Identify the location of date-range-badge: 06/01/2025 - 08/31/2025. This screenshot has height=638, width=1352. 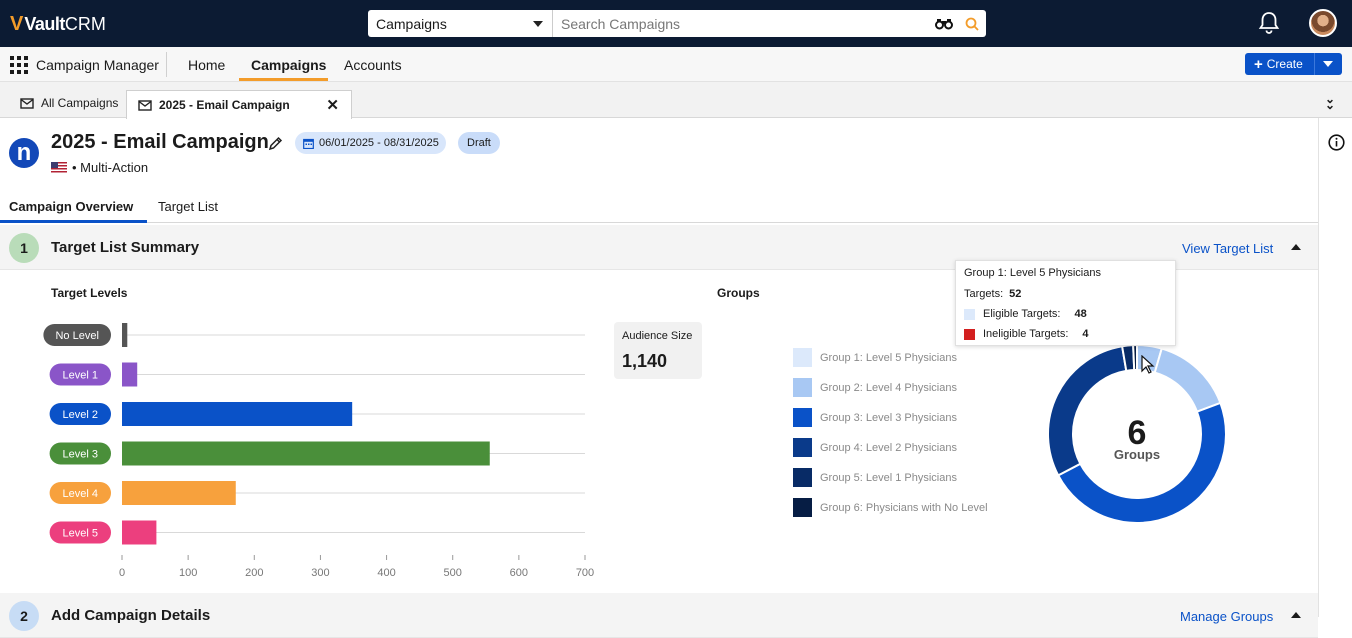
(370, 143).